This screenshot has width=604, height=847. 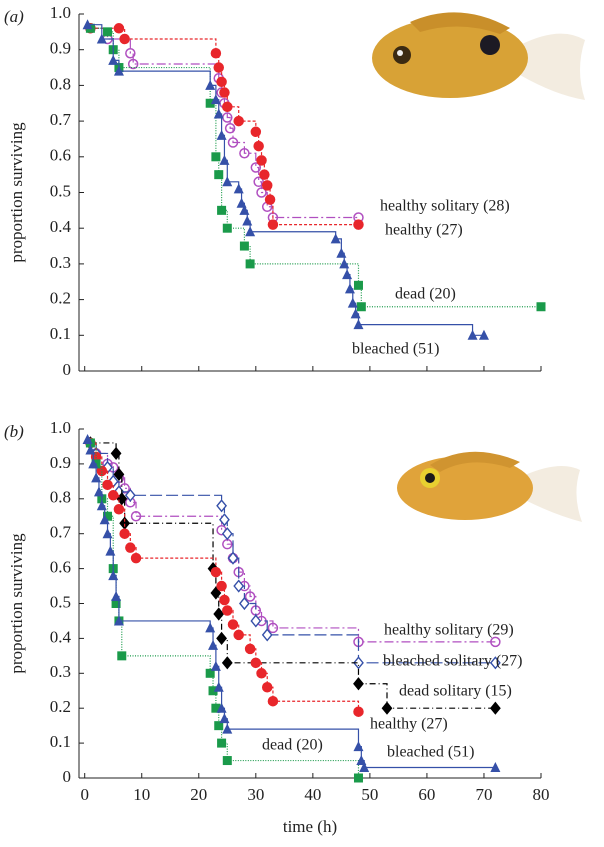 I want to click on x-tick-label: 80, so click(x=541, y=794).